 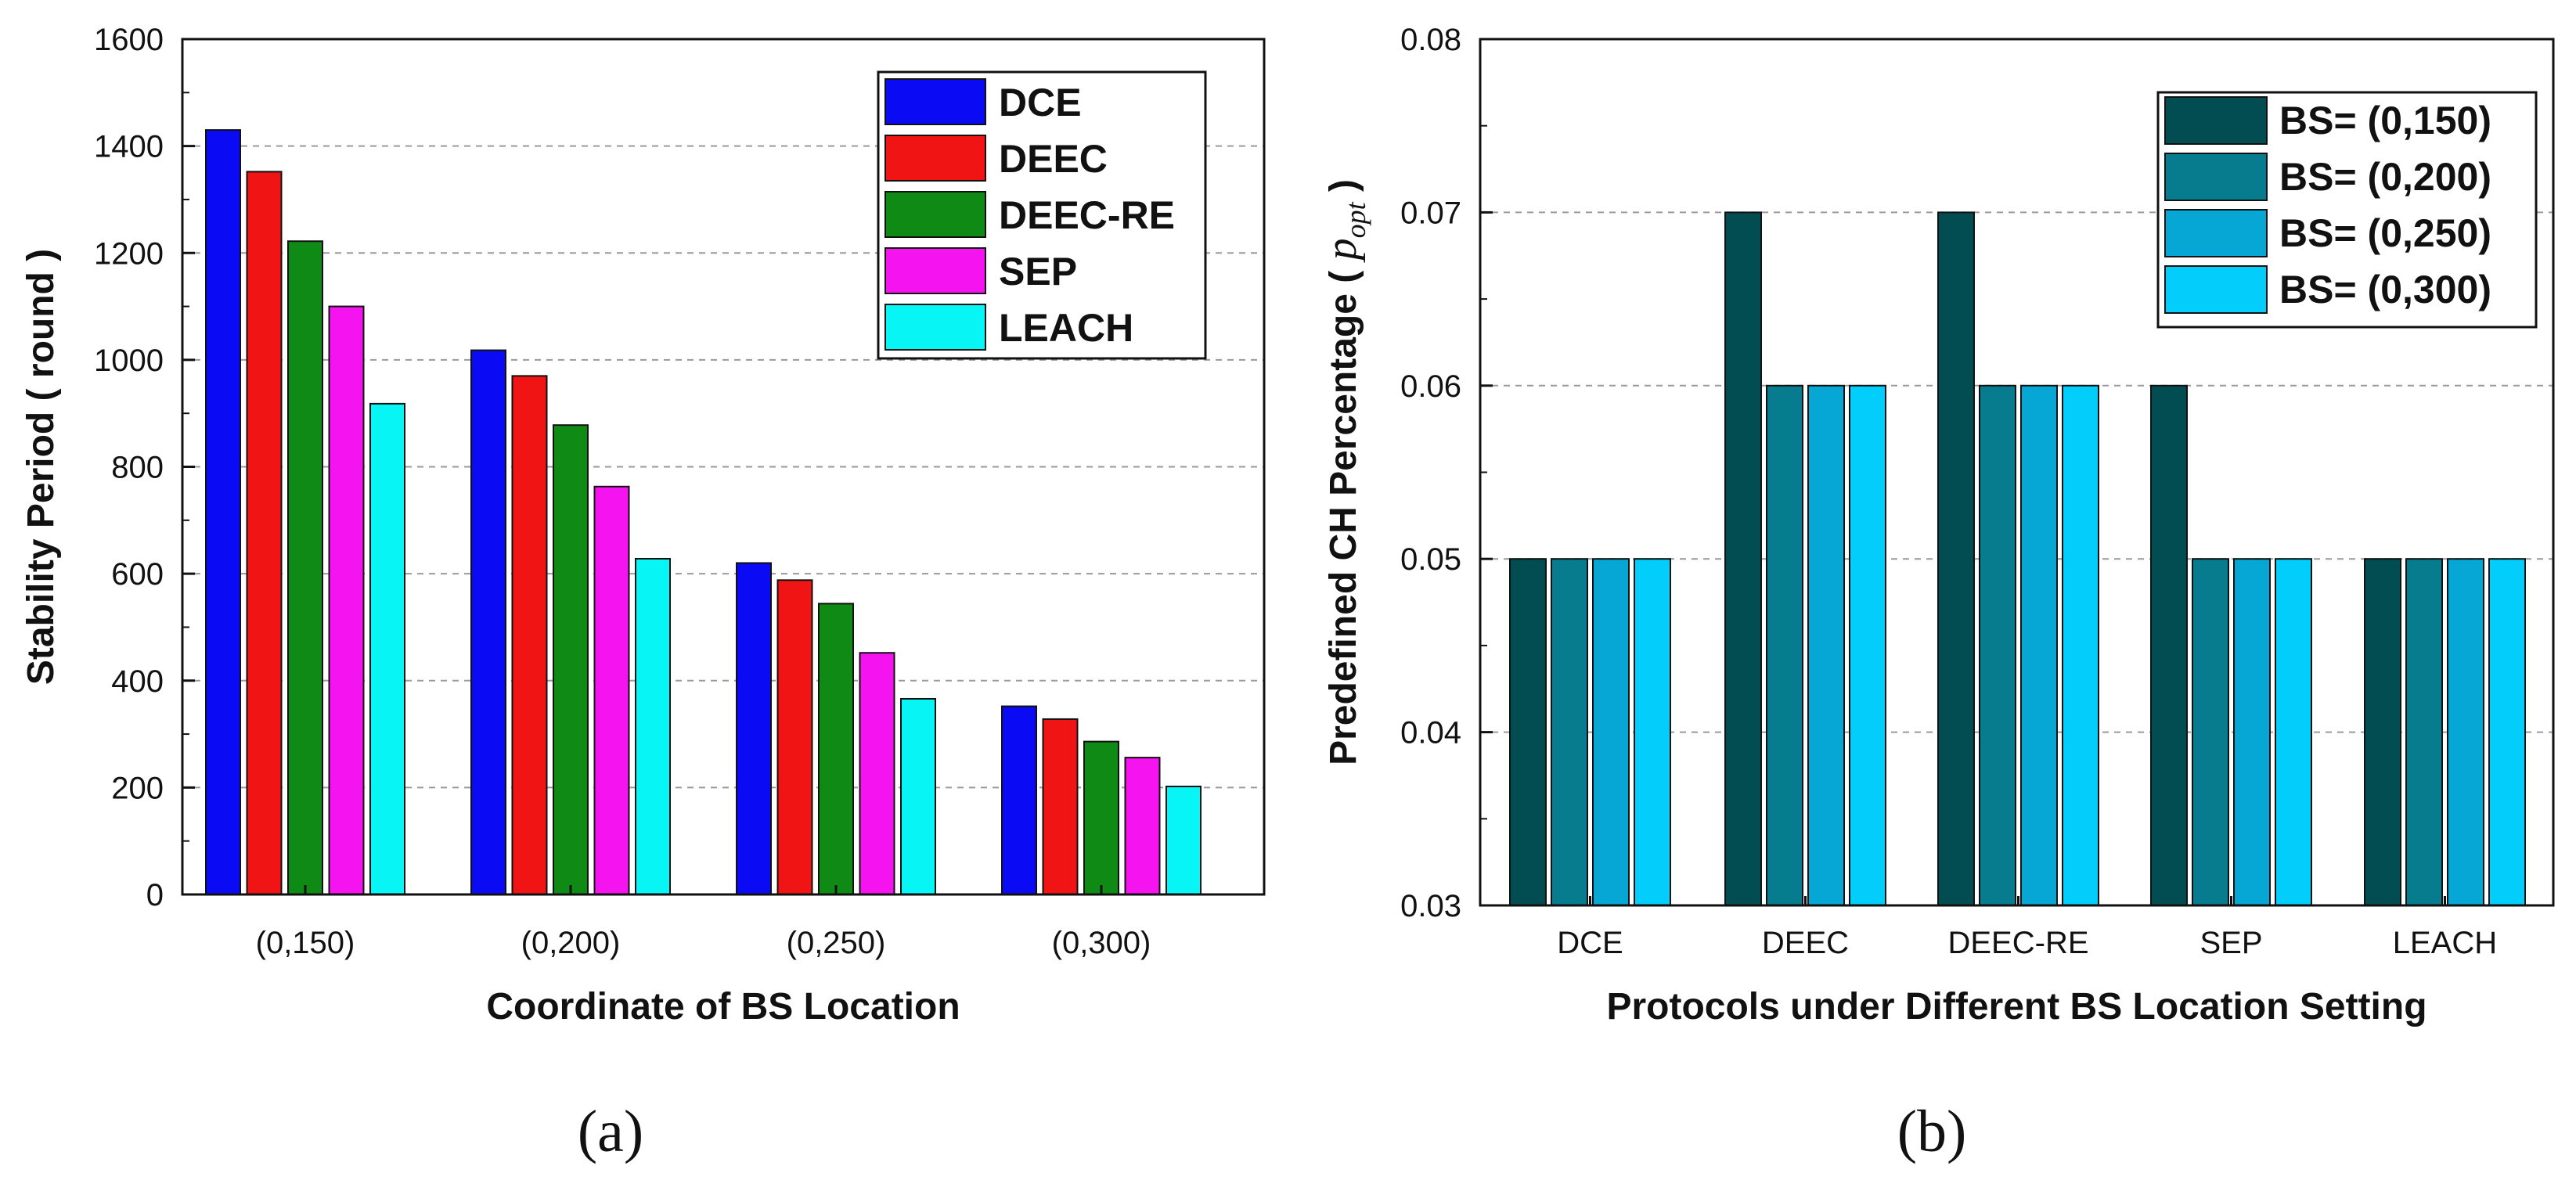 I want to click on y-tick-label: 0.05, so click(x=1430, y=559).